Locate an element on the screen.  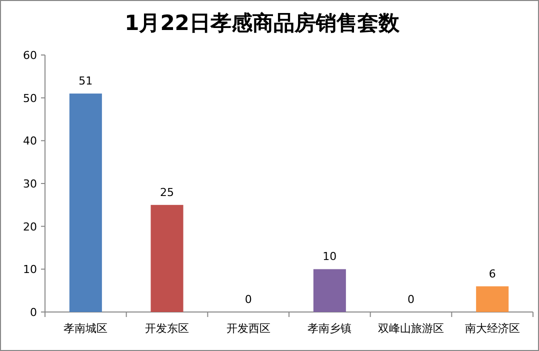
x-tick-label: 南大经济区 is located at coordinates (492, 328).